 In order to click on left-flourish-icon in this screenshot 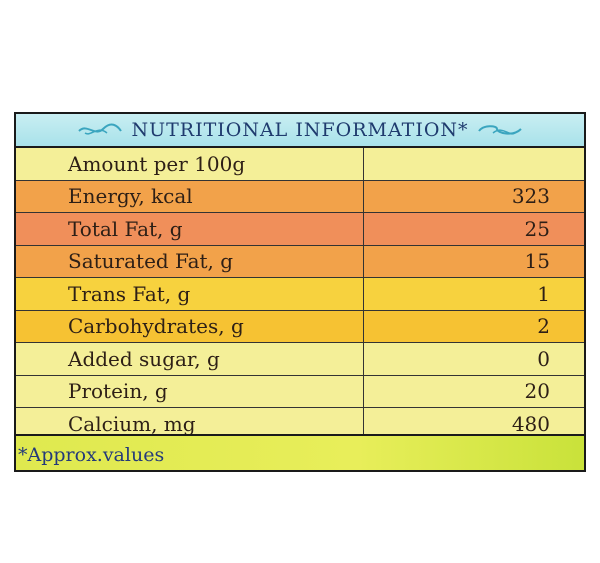, I will do `click(100, 129)`.